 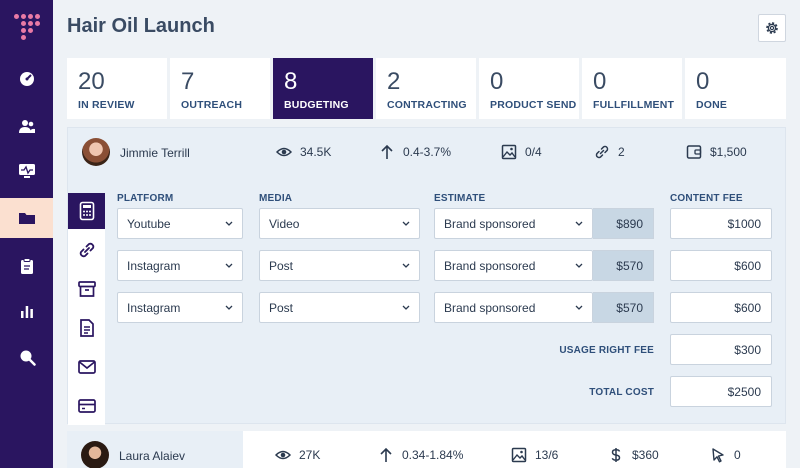 I want to click on folder-icon, so click(x=26, y=218).